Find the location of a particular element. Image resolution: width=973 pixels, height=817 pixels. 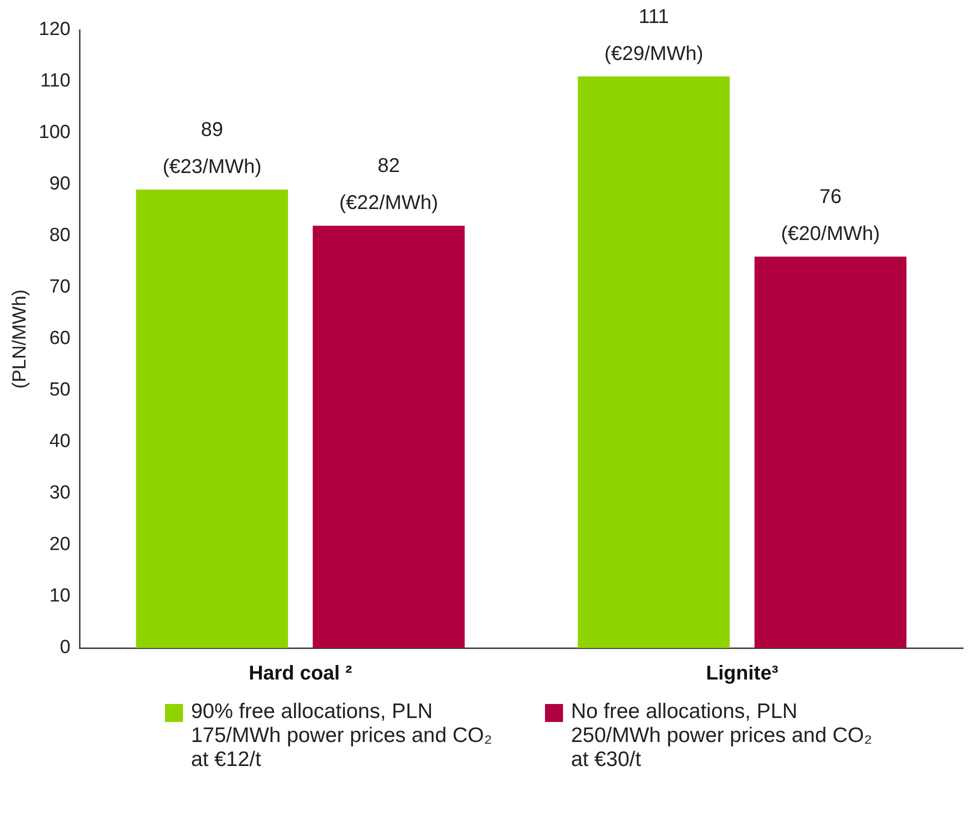

y-tick-label: 80 is located at coordinates (59, 235).